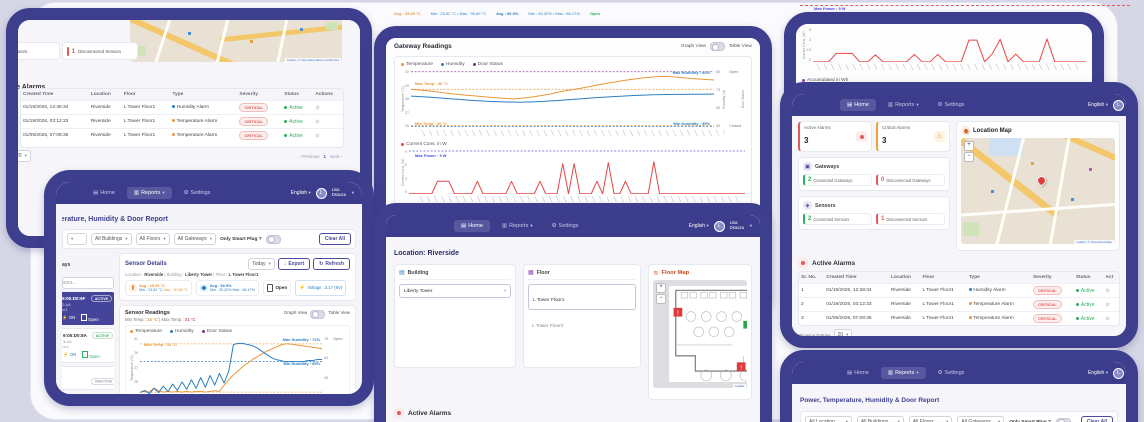 This screenshot has height=422, width=1144. I want to click on graph-view-label: Graph View, so click(295, 312).